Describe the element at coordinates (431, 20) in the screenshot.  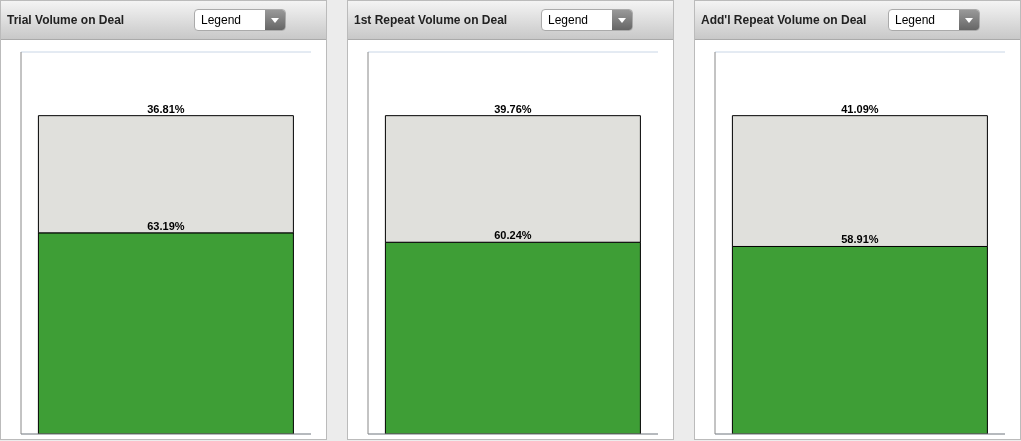
I see `chart-title: 1st Repeat Volume on Deal` at that location.